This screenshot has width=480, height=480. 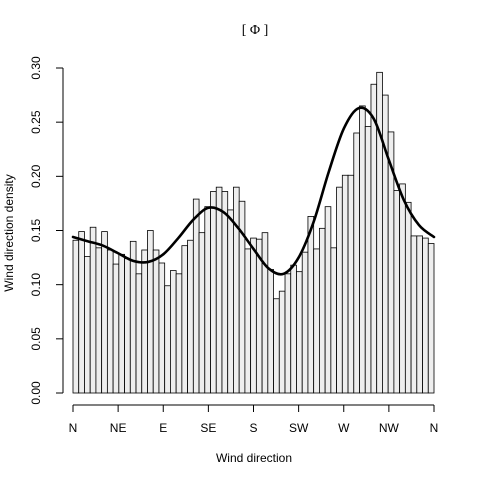 I want to click on x-tick-label: E, so click(x=163, y=428).